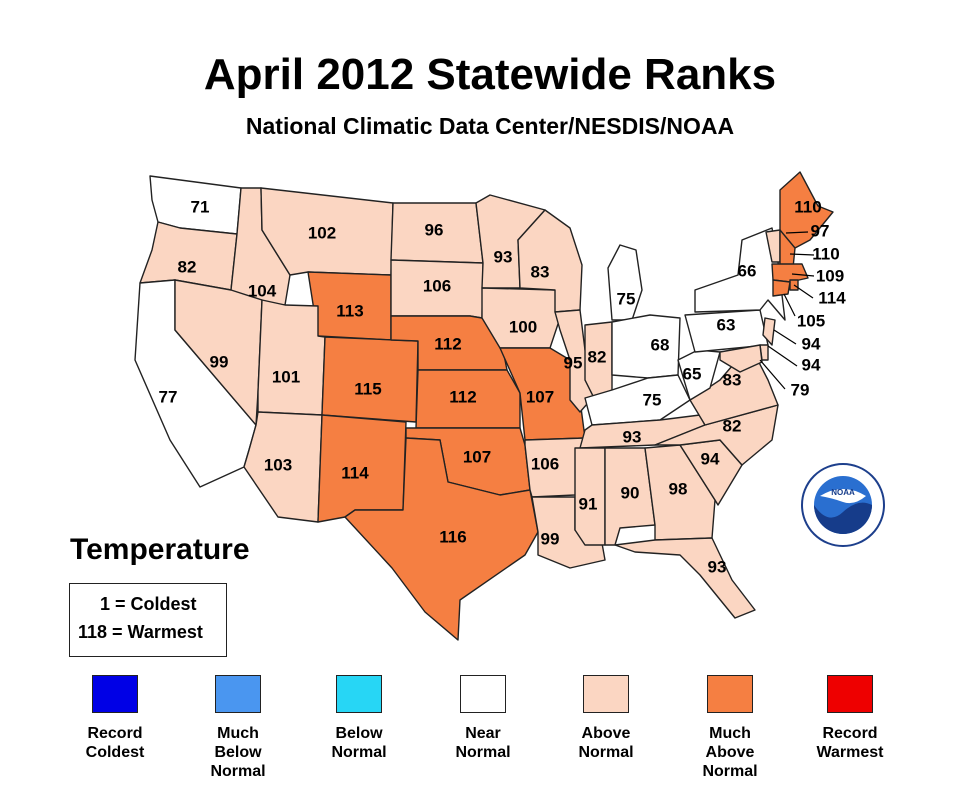 The image size is (980, 806). I want to click on rank-label-wa: 71, so click(200, 206).